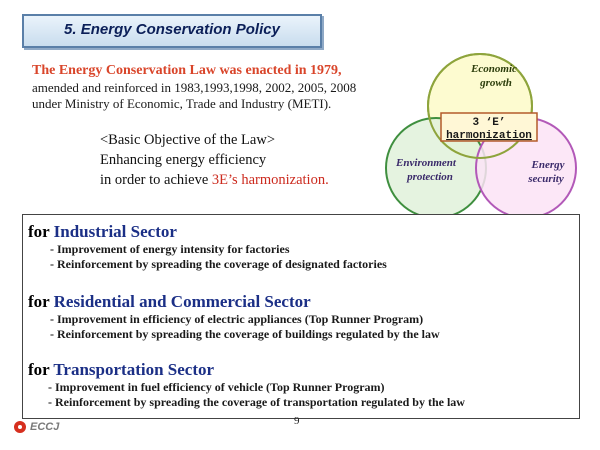  What do you see at coordinates (246, 369) in the screenshot?
I see `transportation-sector-heading: for Transportation Sector` at bounding box center [246, 369].